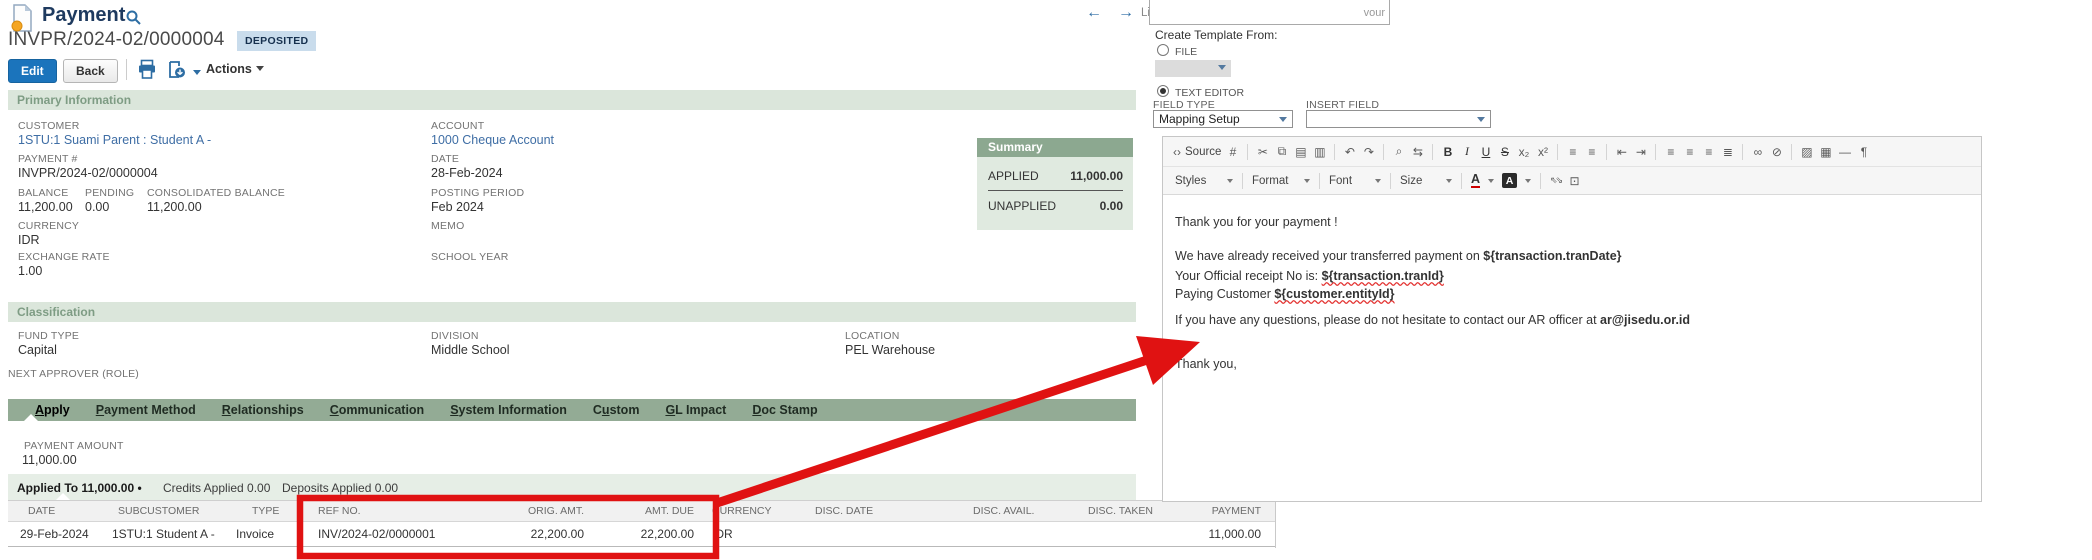  What do you see at coordinates (1807, 151) in the screenshot?
I see `image-icon: ▨` at bounding box center [1807, 151].